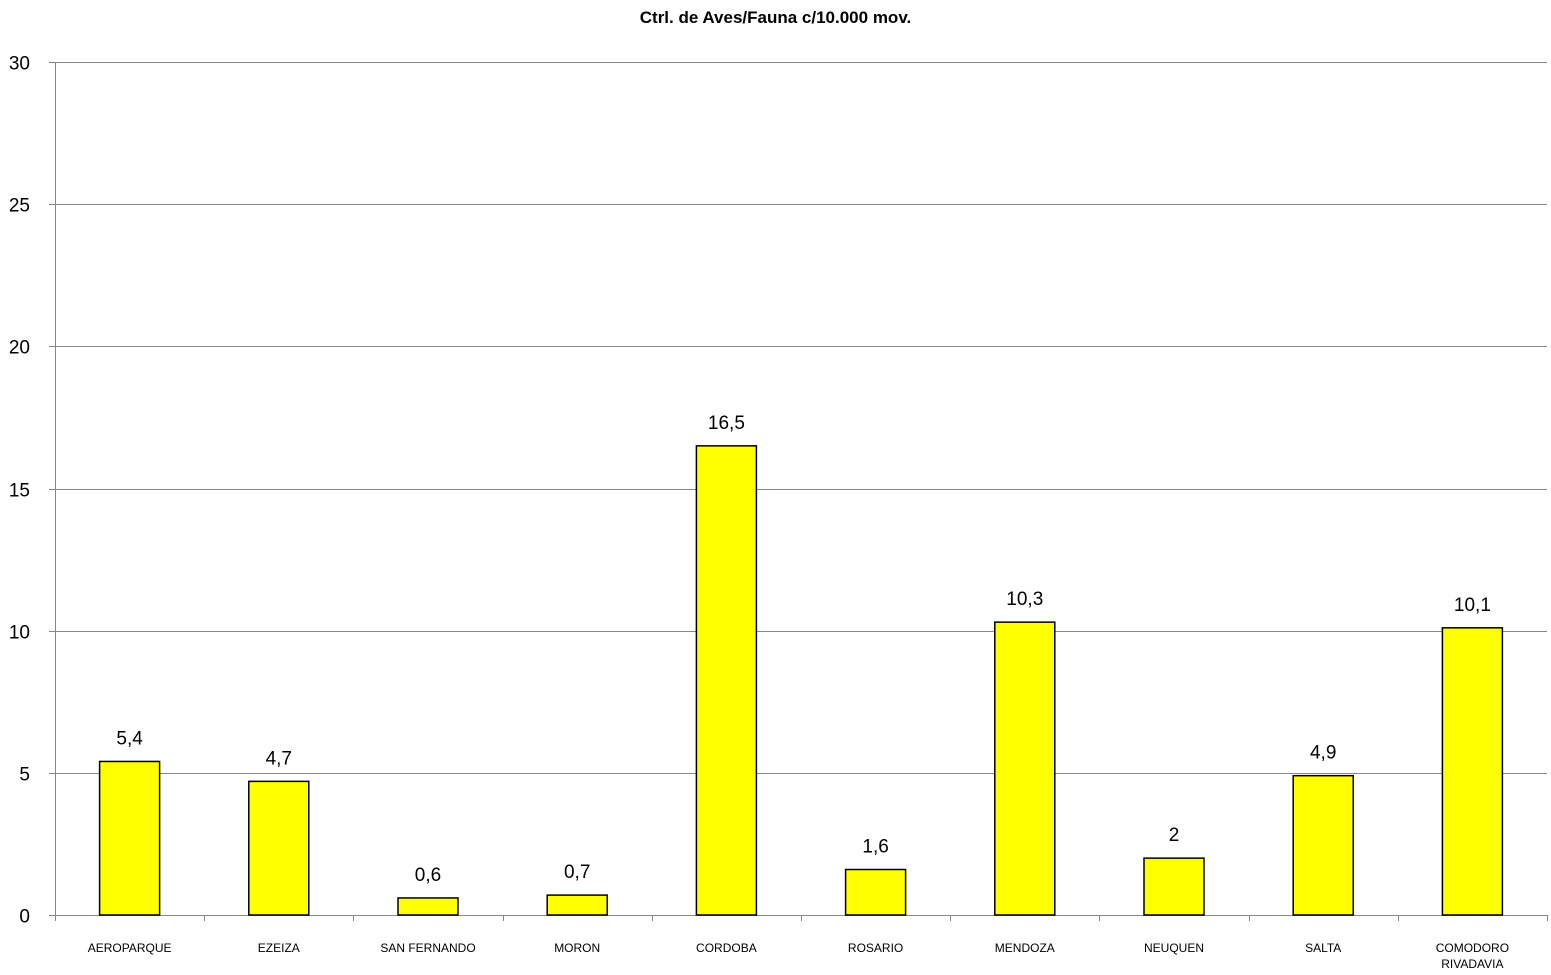 The height and width of the screenshot is (975, 1551). I want to click on data-label-2: 0,6, so click(428, 875).